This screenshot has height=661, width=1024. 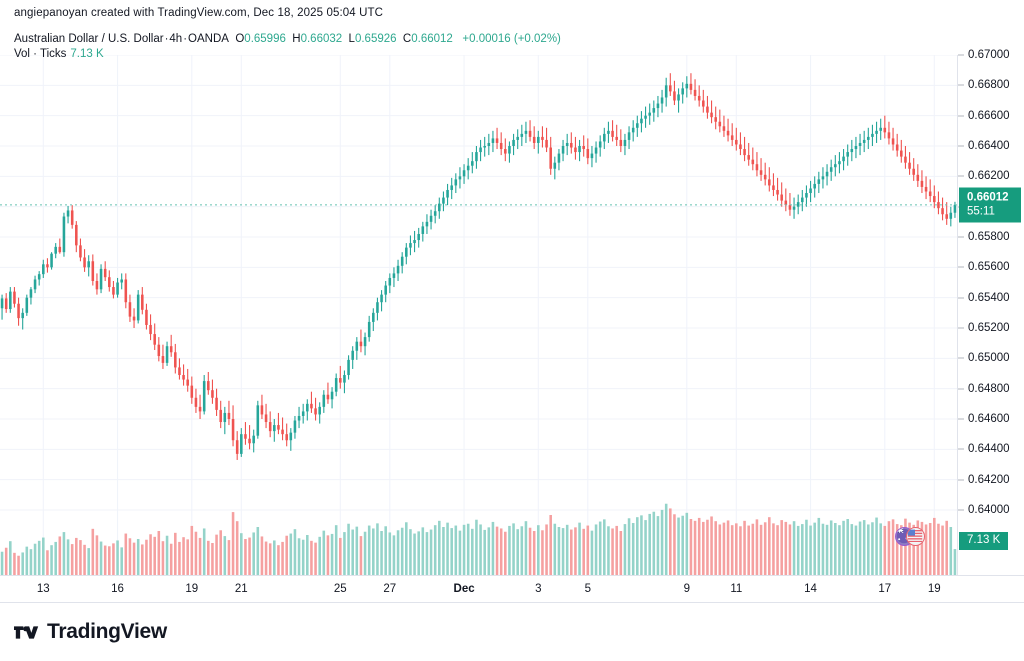 What do you see at coordinates (885, 589) in the screenshot?
I see `time-tick-label: 17` at bounding box center [885, 589].